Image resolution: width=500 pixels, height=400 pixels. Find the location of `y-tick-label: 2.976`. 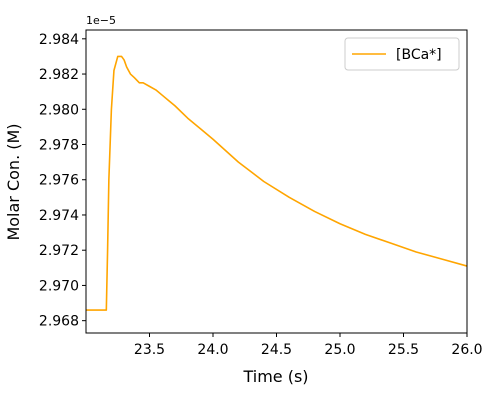

y-tick-label: 2.976 is located at coordinates (59, 181).